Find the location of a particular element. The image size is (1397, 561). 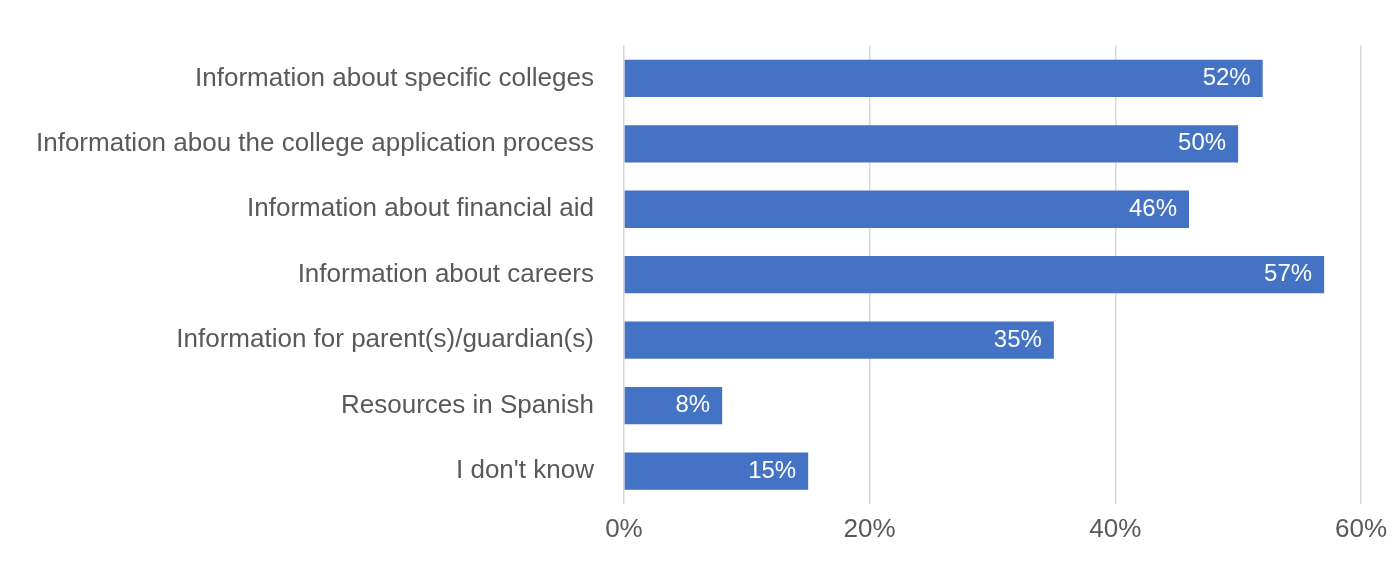

x-tick-label: 60% is located at coordinates (1360, 527).